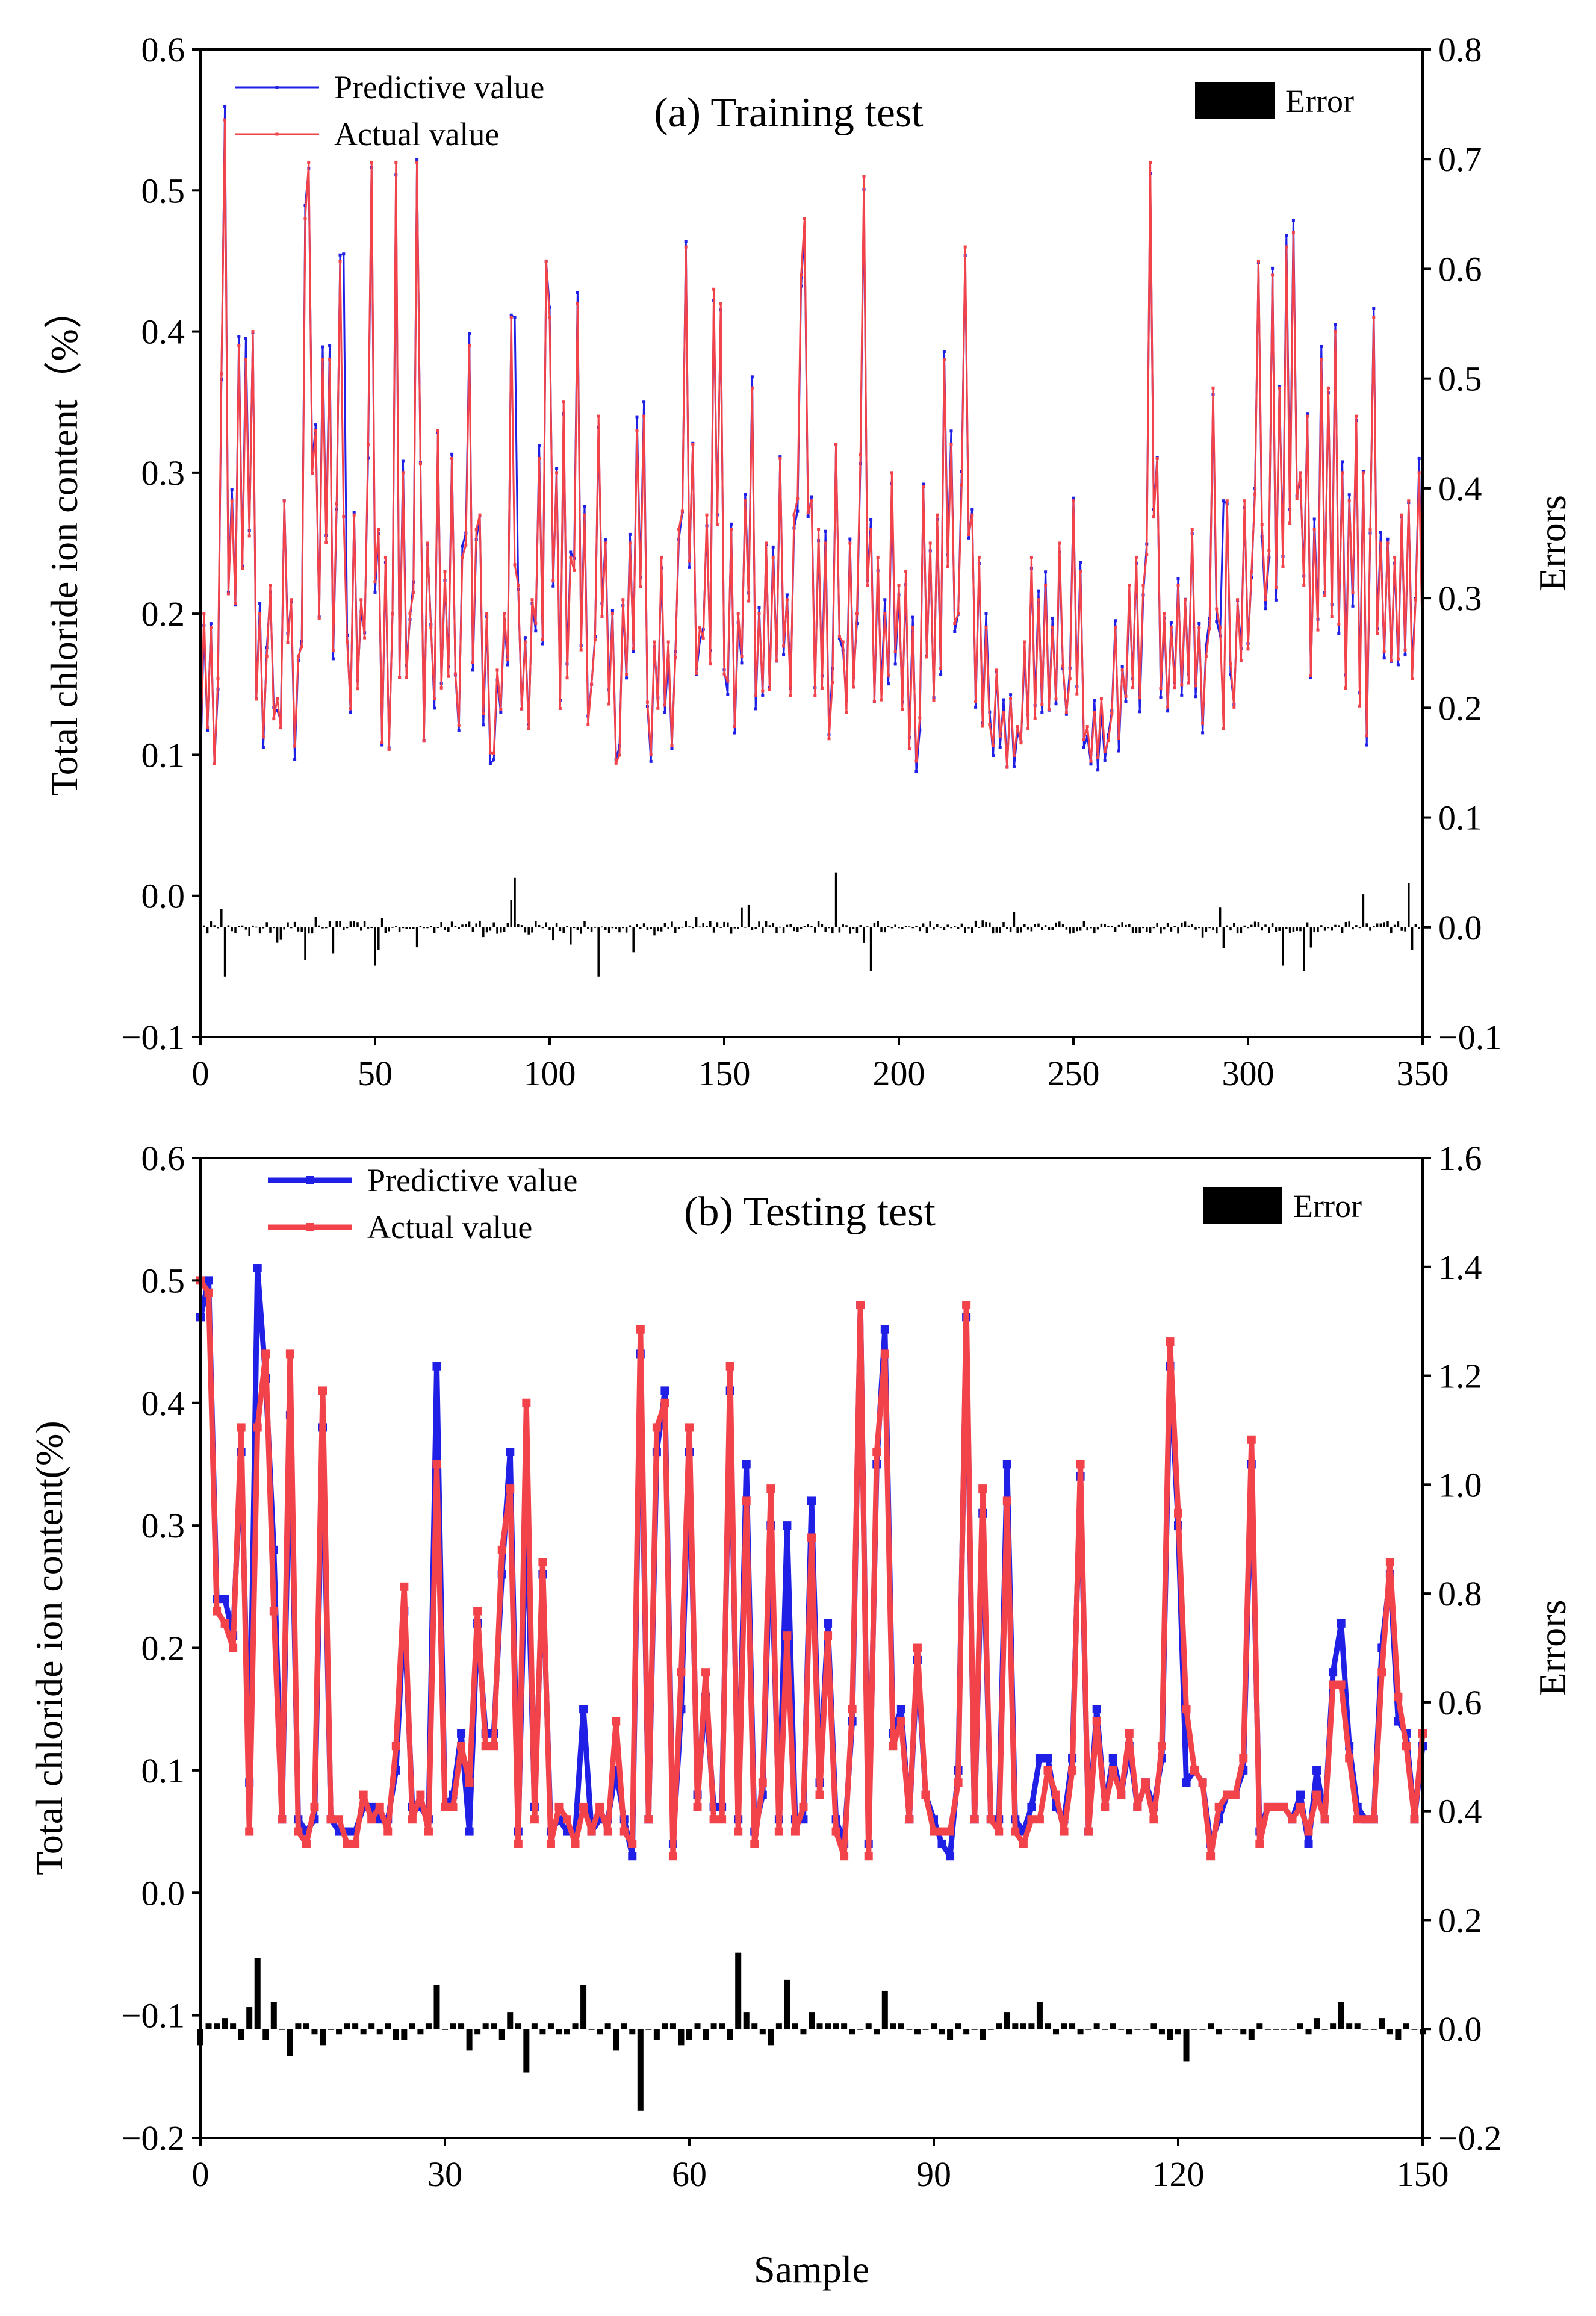  I want to click on y-tick-label: 0.4, so click(163, 1403).